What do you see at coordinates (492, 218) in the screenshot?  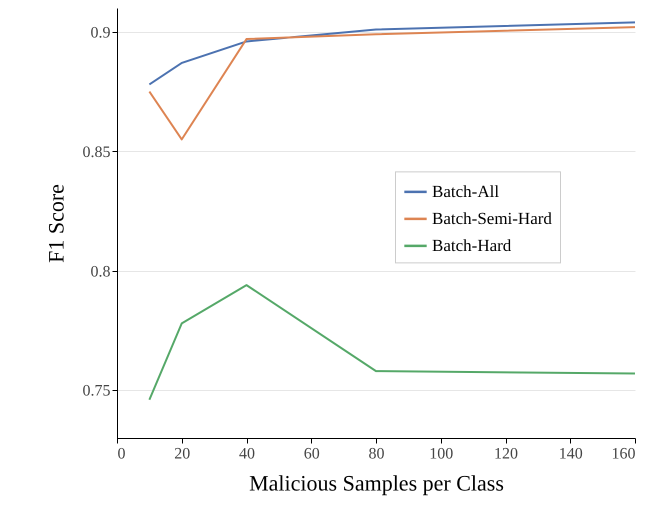 I see `legend-label: Batch-Semi-Hard` at bounding box center [492, 218].